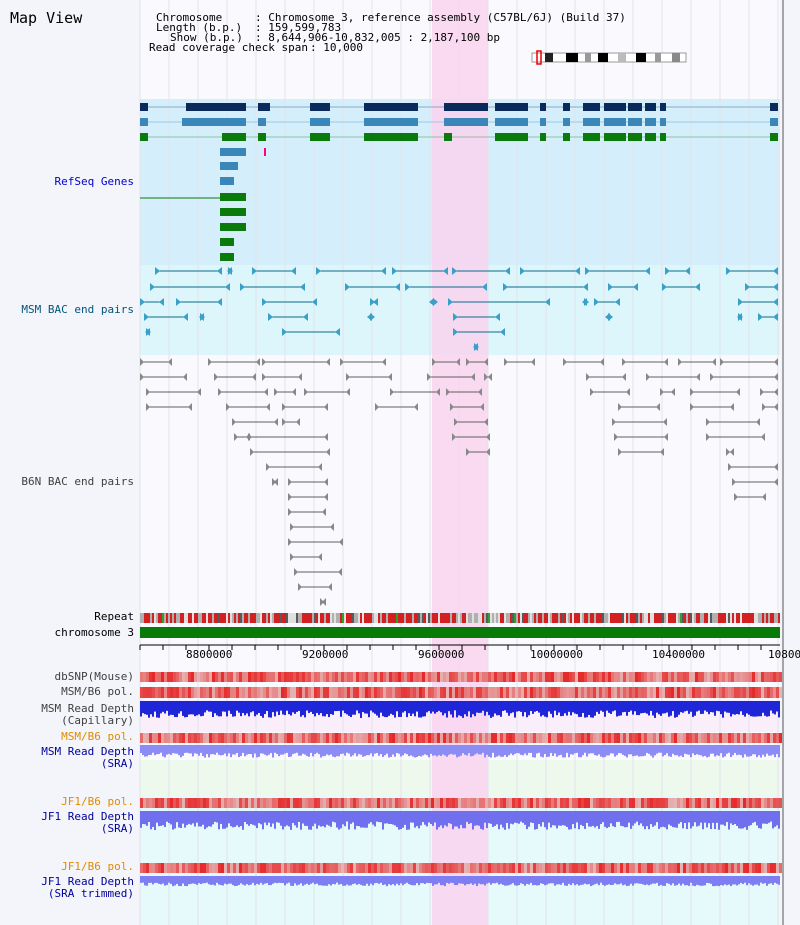  What do you see at coordinates (94, 181) in the screenshot?
I see `track-label-refseq: RefSeq Genes` at bounding box center [94, 181].